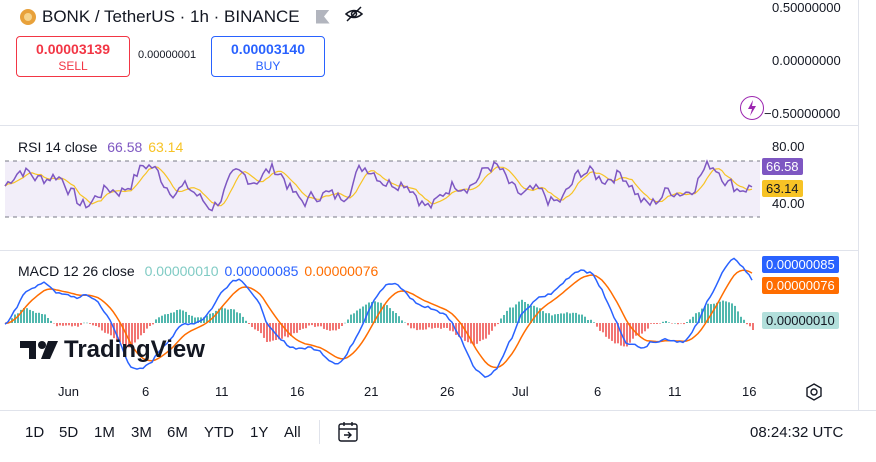 This screenshot has width=876, height=462. Describe the element at coordinates (322, 16) in the screenshot. I see `flag-icon` at that location.